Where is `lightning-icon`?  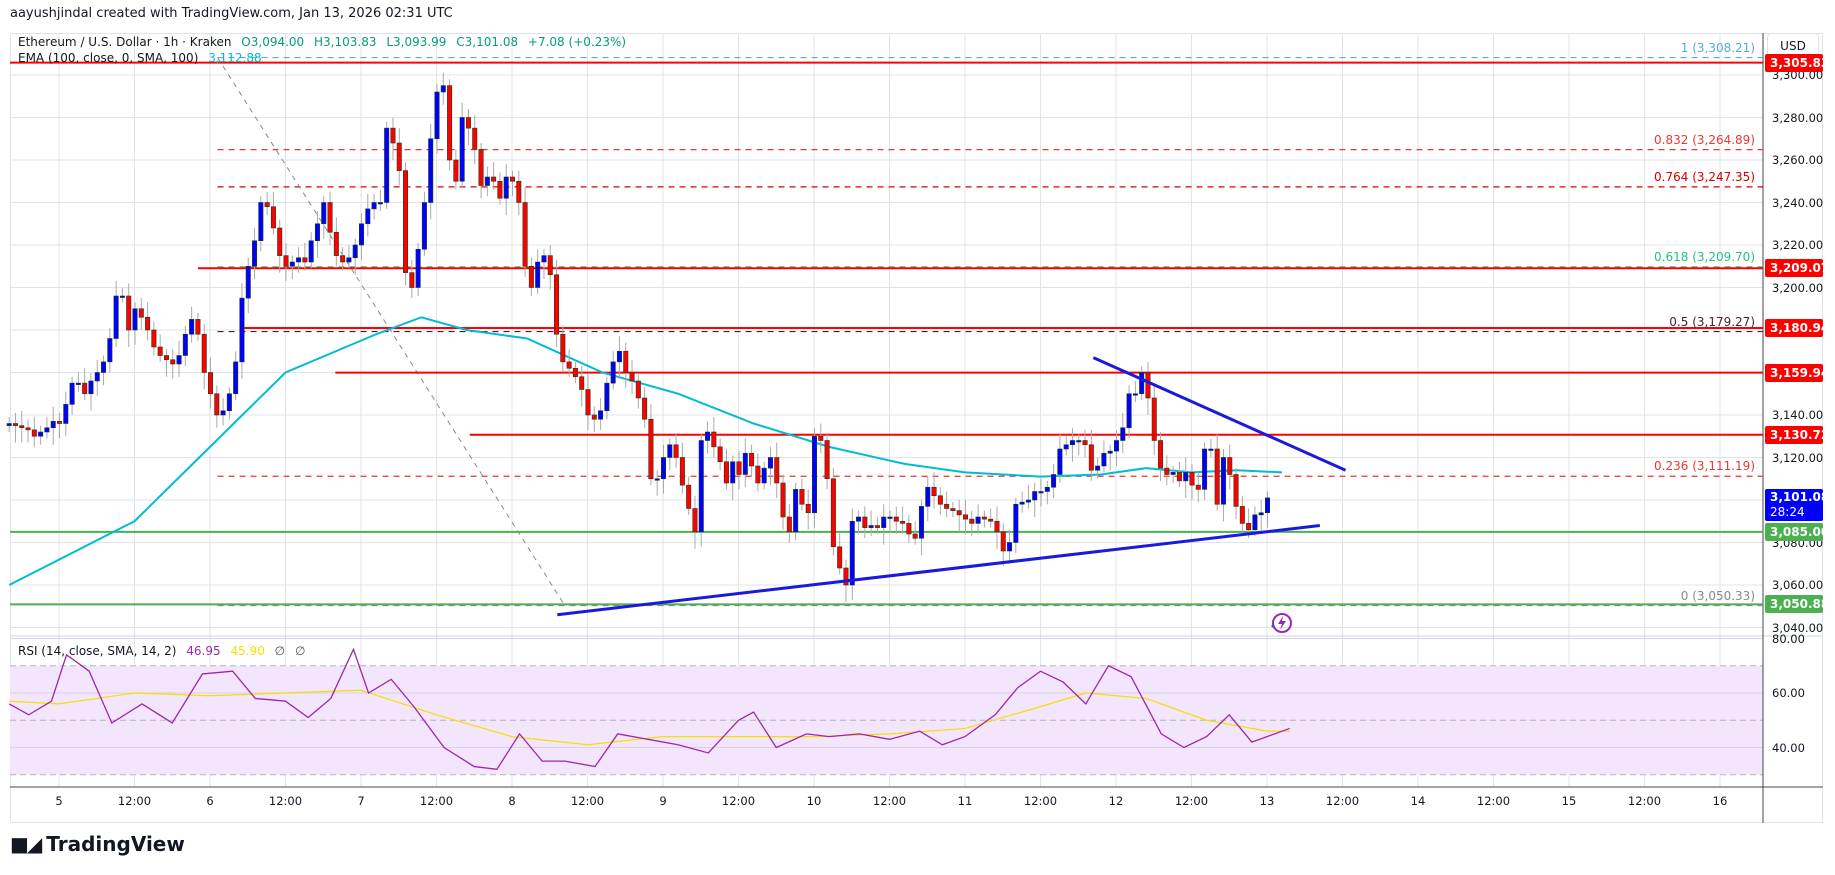 lightning-icon is located at coordinates (1280, 624).